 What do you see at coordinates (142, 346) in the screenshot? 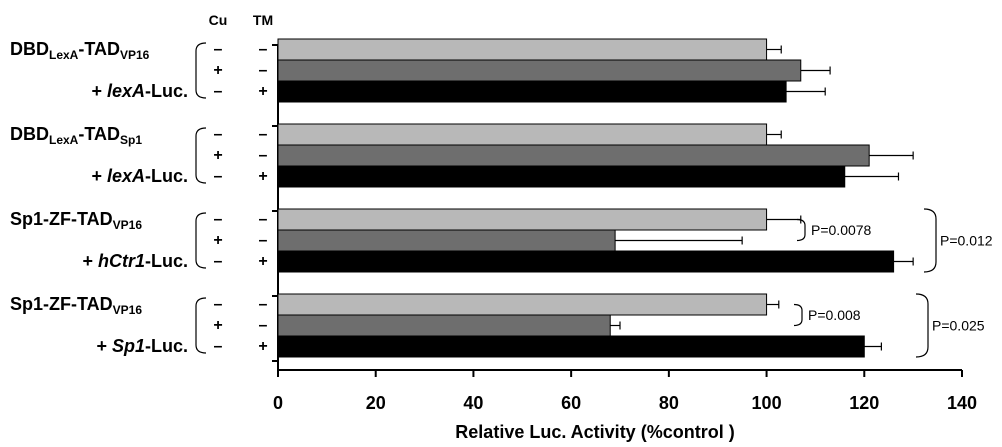
I see `reporter-label: + Sp1-Luc.` at bounding box center [142, 346].